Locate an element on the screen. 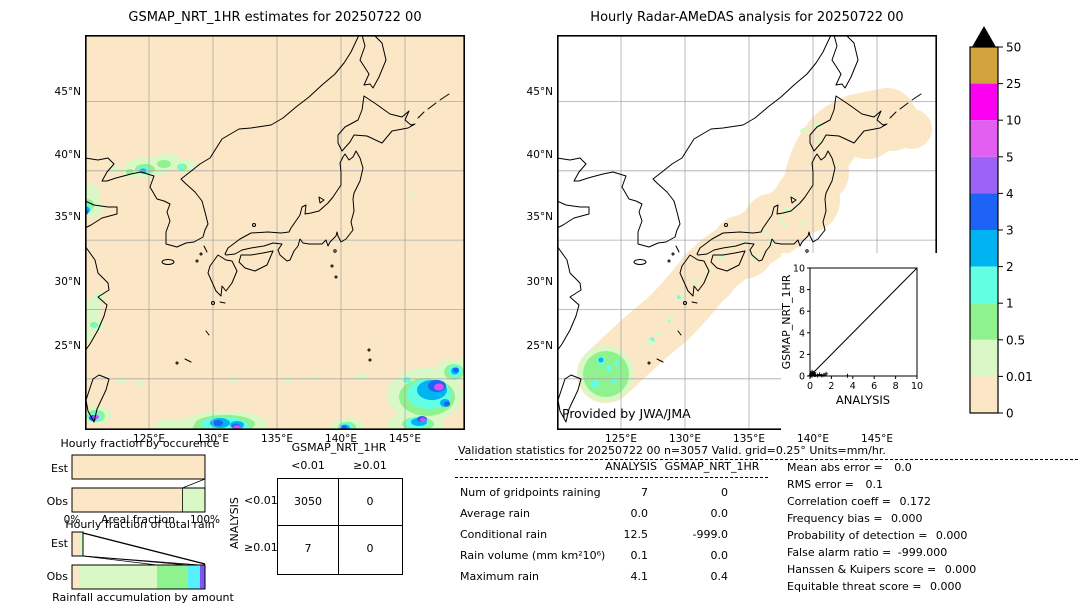  cb-label-0: 0 is located at coordinates (1010, 414).